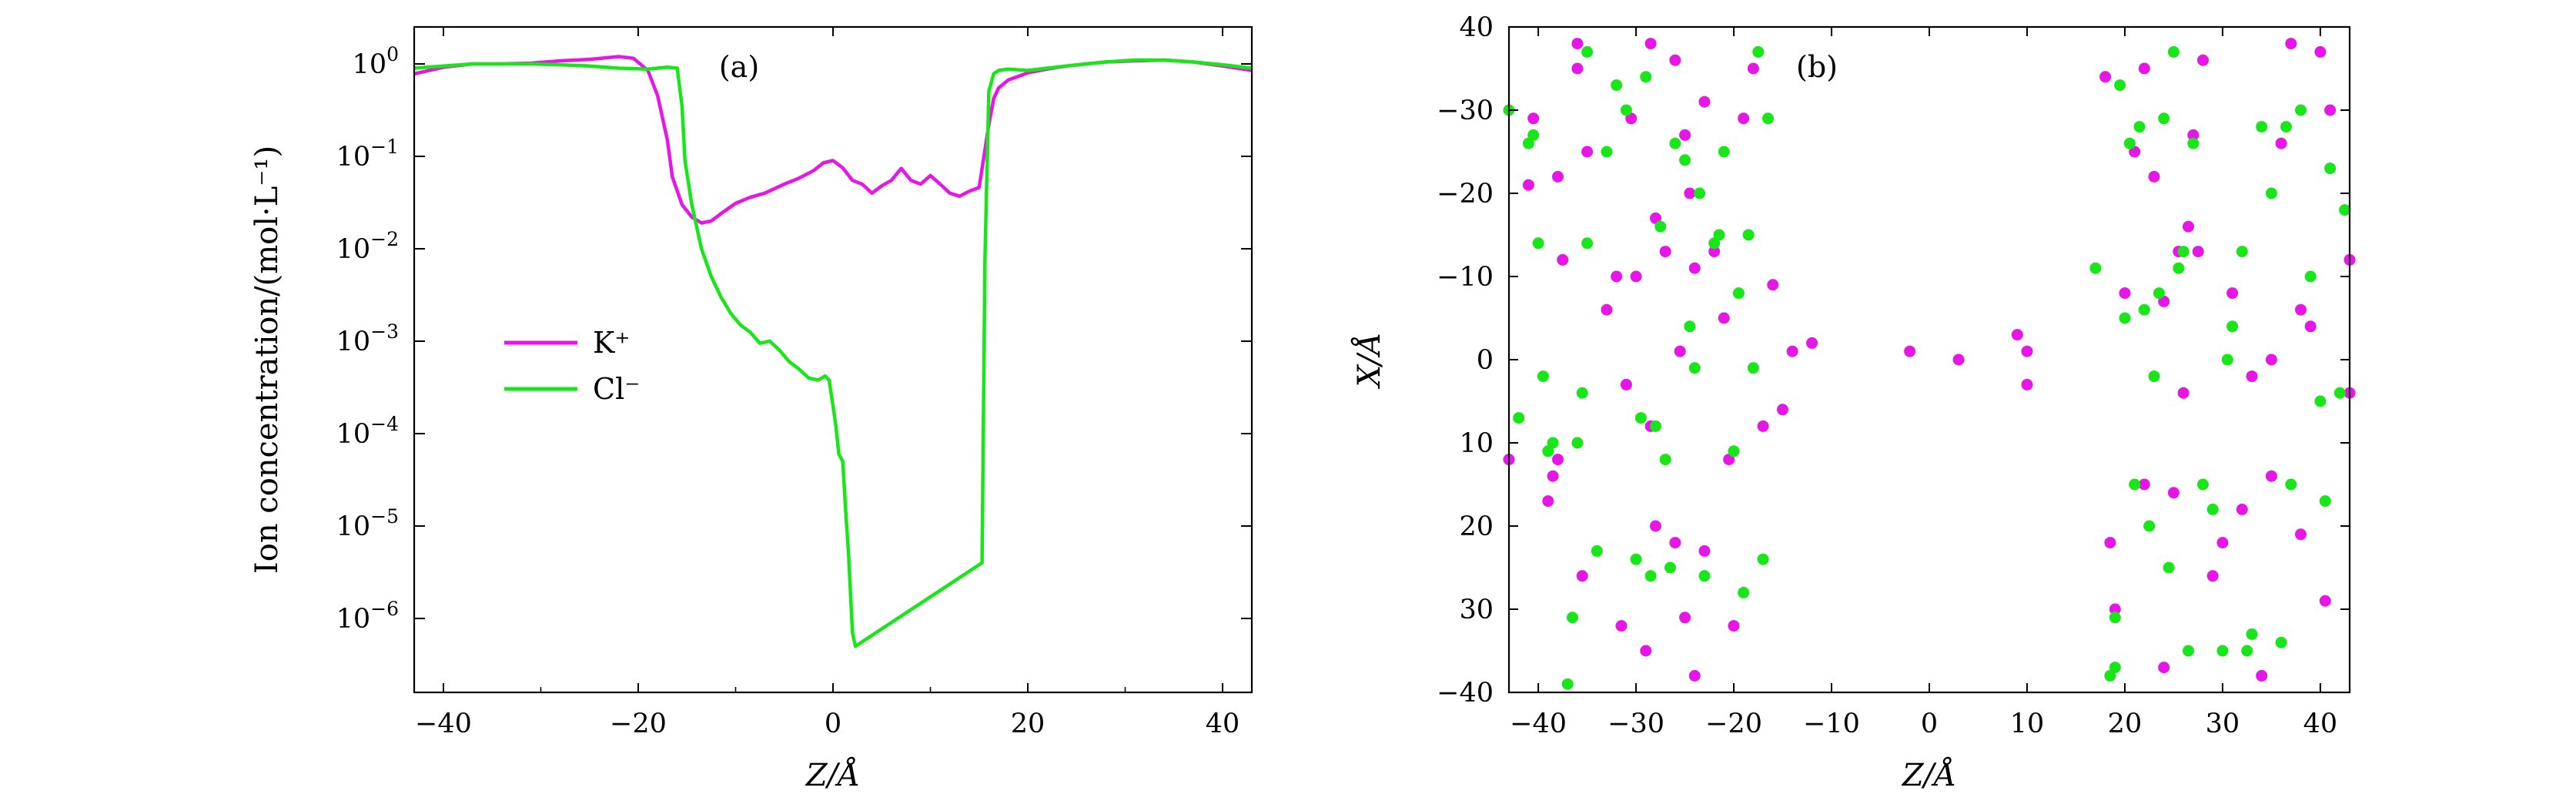 This screenshot has width=2576, height=811. What do you see at coordinates (833, 775) in the screenshot?
I see `panel-a-x-axis-label: Z/Å` at bounding box center [833, 775].